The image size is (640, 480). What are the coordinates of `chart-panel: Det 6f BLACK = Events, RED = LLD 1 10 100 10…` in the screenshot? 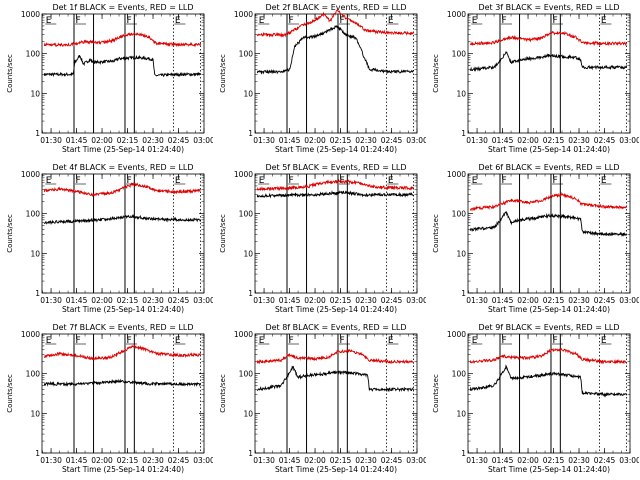 It's located at (535, 238).